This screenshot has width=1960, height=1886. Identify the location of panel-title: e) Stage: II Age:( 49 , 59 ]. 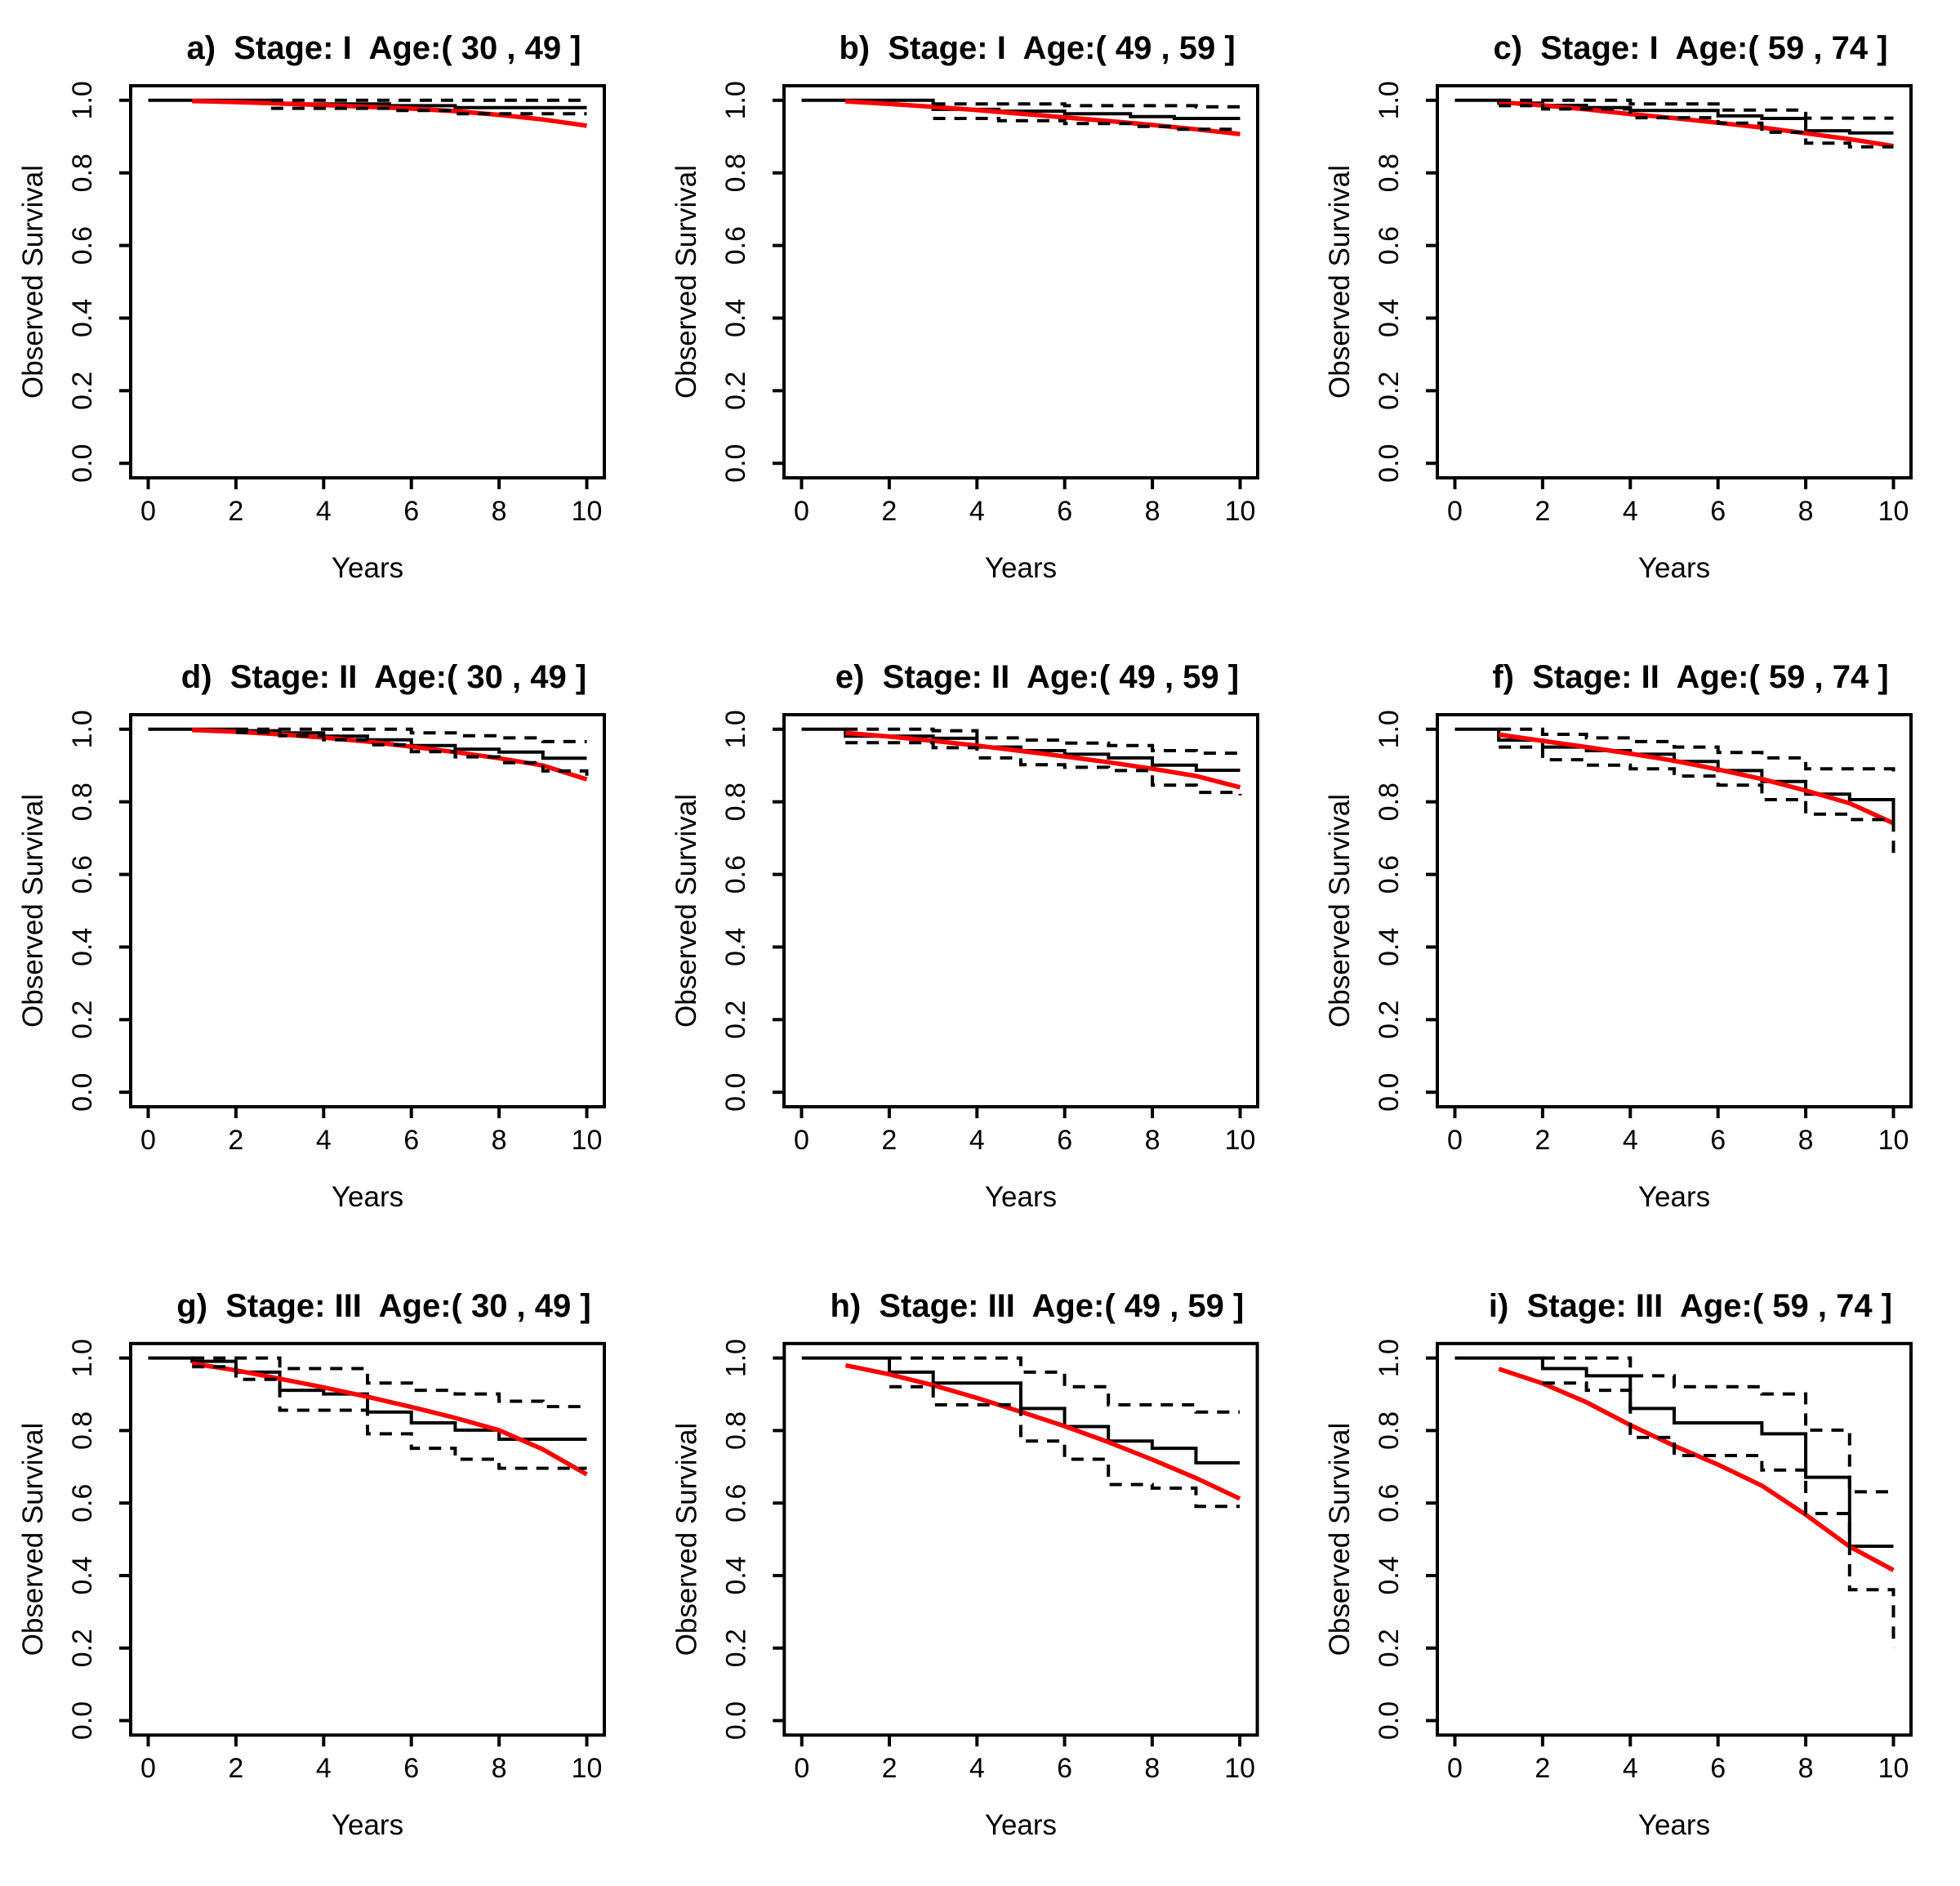
(1037, 677).